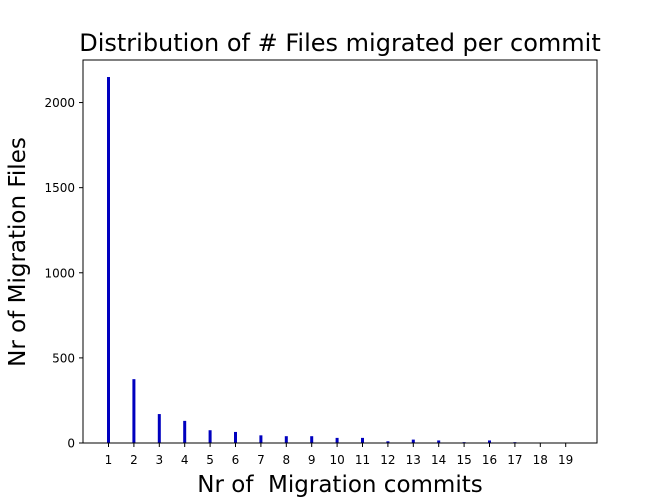  Describe the element at coordinates (336, 460) in the screenshot. I see `x-tick-label-10: 10` at that location.